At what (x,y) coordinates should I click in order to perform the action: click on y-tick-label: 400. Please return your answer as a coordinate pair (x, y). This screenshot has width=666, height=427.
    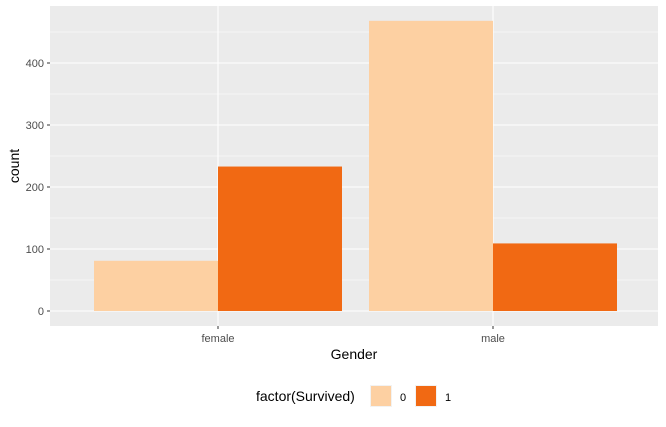
    Looking at the image, I should click on (35, 64).